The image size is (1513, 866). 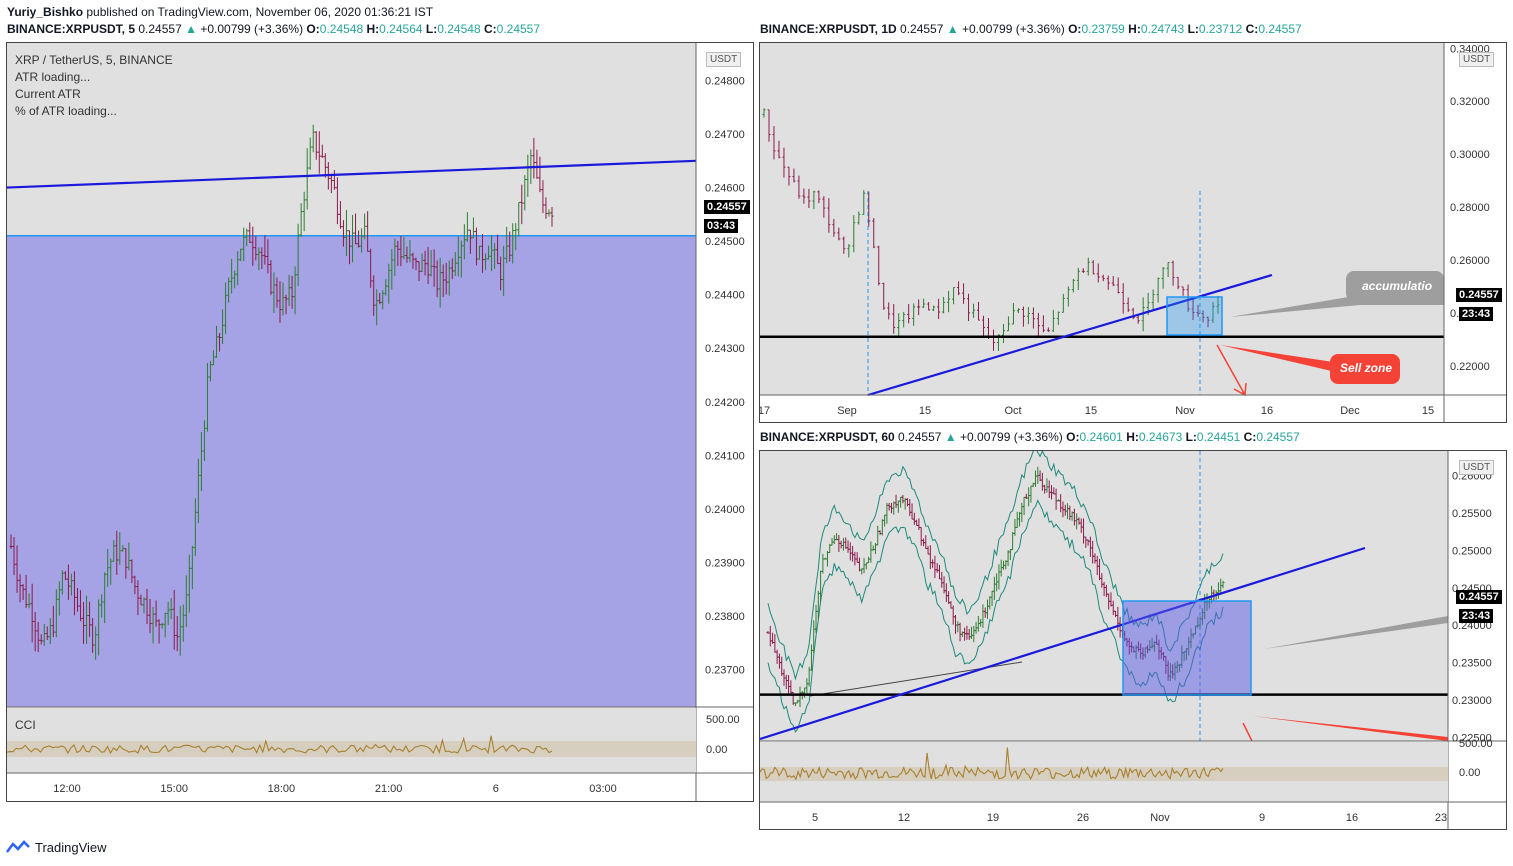 What do you see at coordinates (725, 456) in the screenshot?
I see `left-y-tick: 0.24100` at bounding box center [725, 456].